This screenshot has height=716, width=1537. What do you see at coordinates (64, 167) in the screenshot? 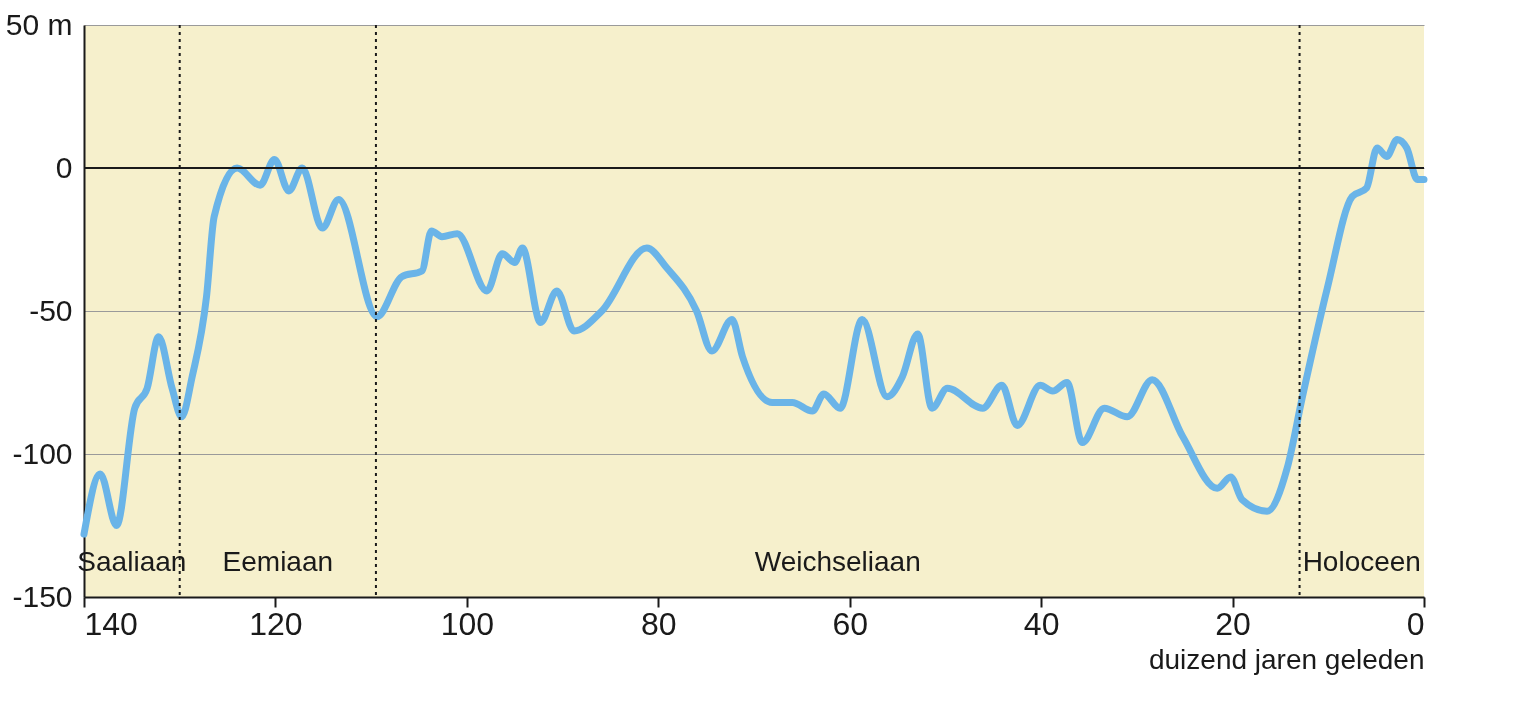
I see `y-tick-label: 0` at bounding box center [64, 167].